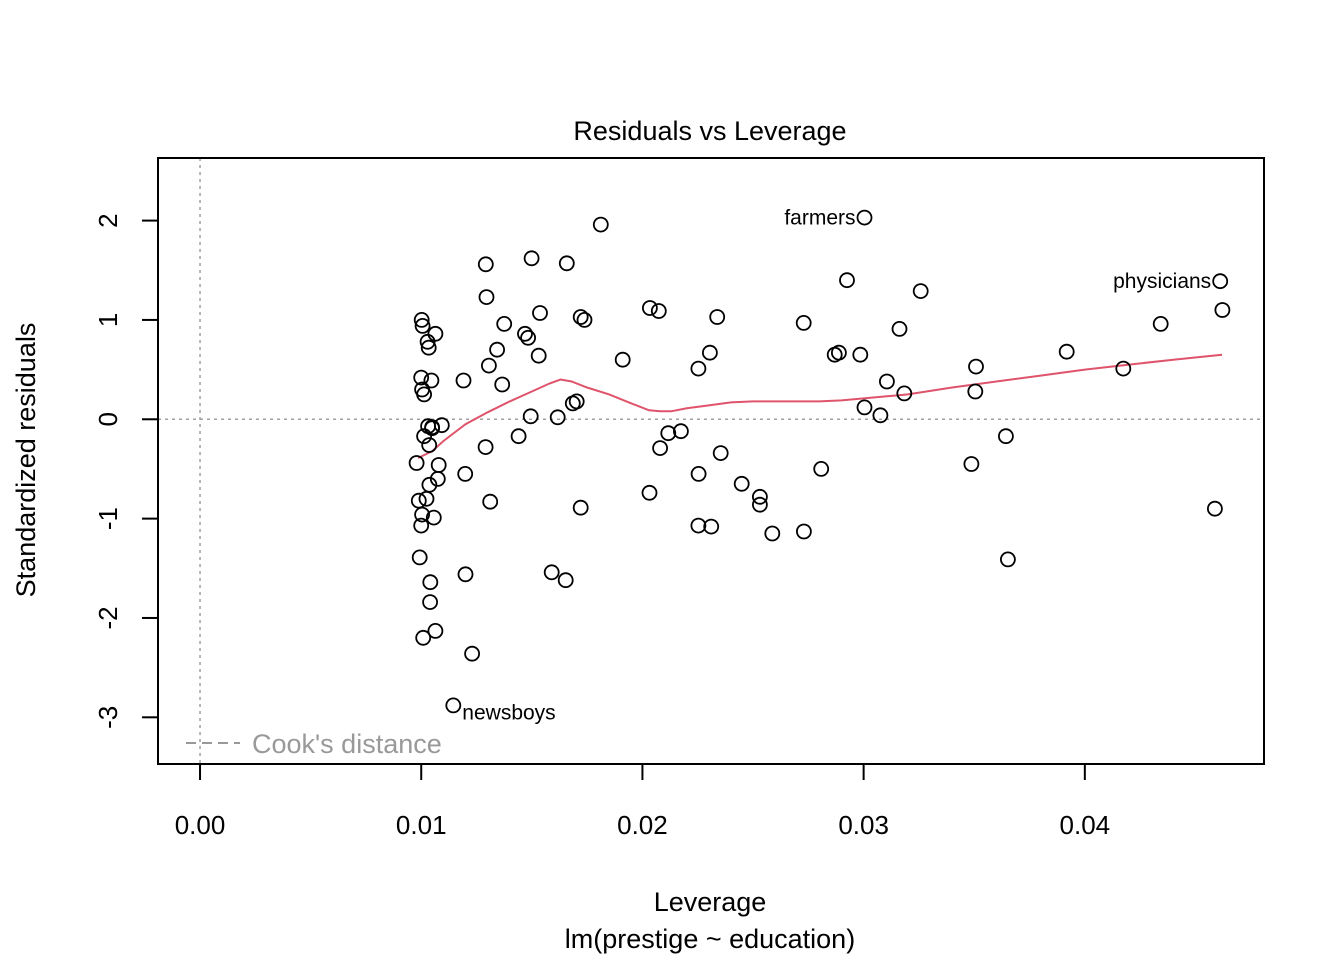  I want to click on x-axis-label: Leverage, so click(710, 902).